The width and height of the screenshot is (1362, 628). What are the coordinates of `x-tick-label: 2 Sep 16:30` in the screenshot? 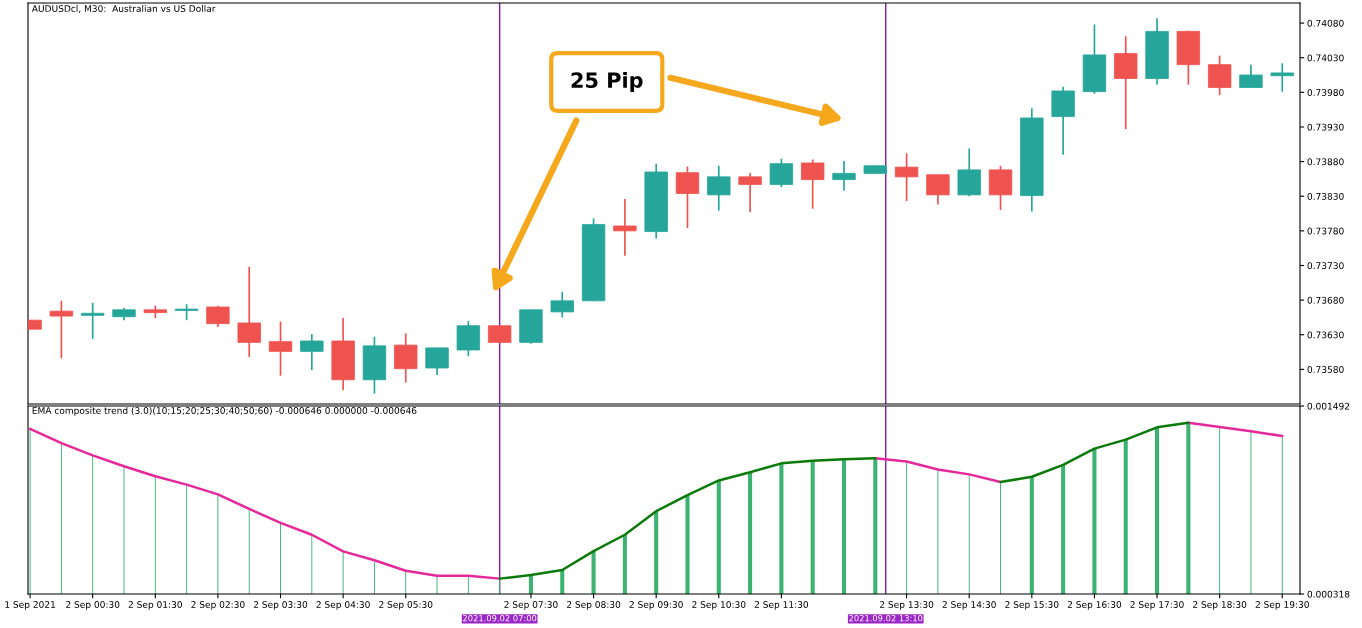 It's located at (1094, 605).